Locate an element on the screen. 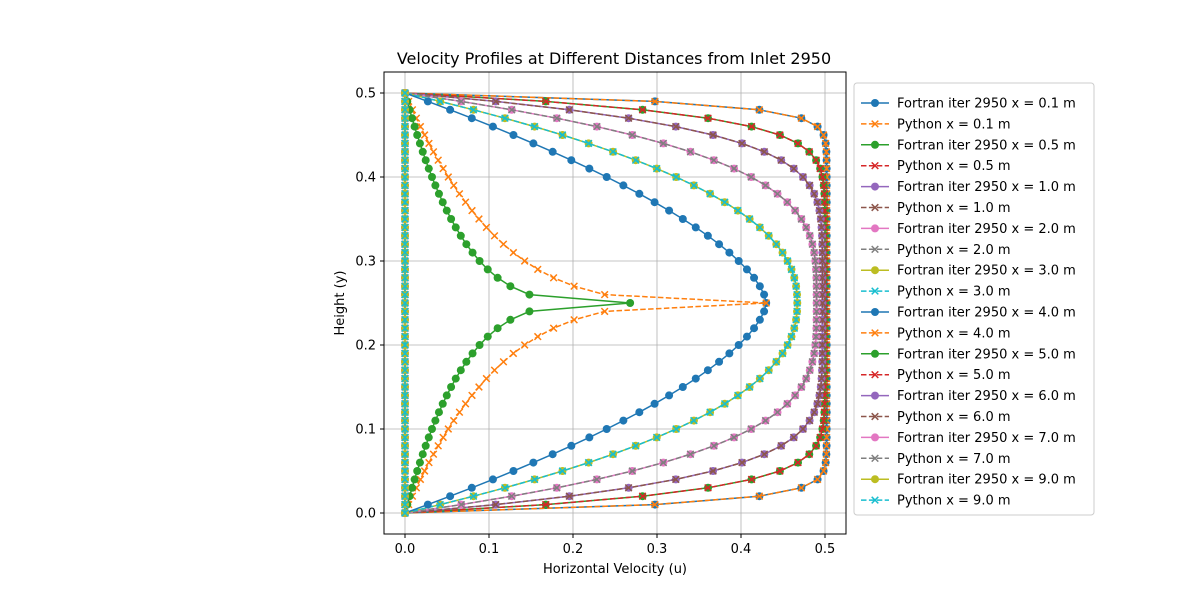 Image resolution: width=1200 pixels, height=600 pixels. x-tick-label: 0.0 is located at coordinates (405, 549).